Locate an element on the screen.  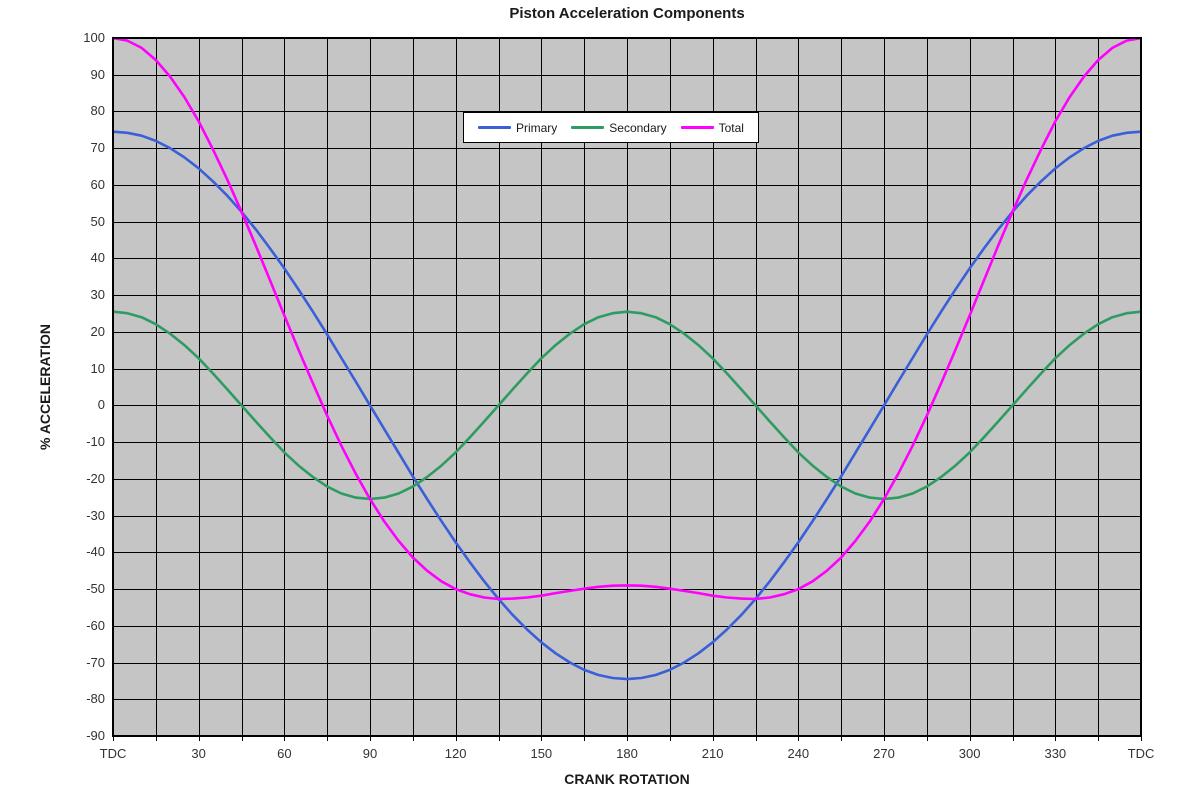
legend-label: Primary is located at coordinates (536, 127).